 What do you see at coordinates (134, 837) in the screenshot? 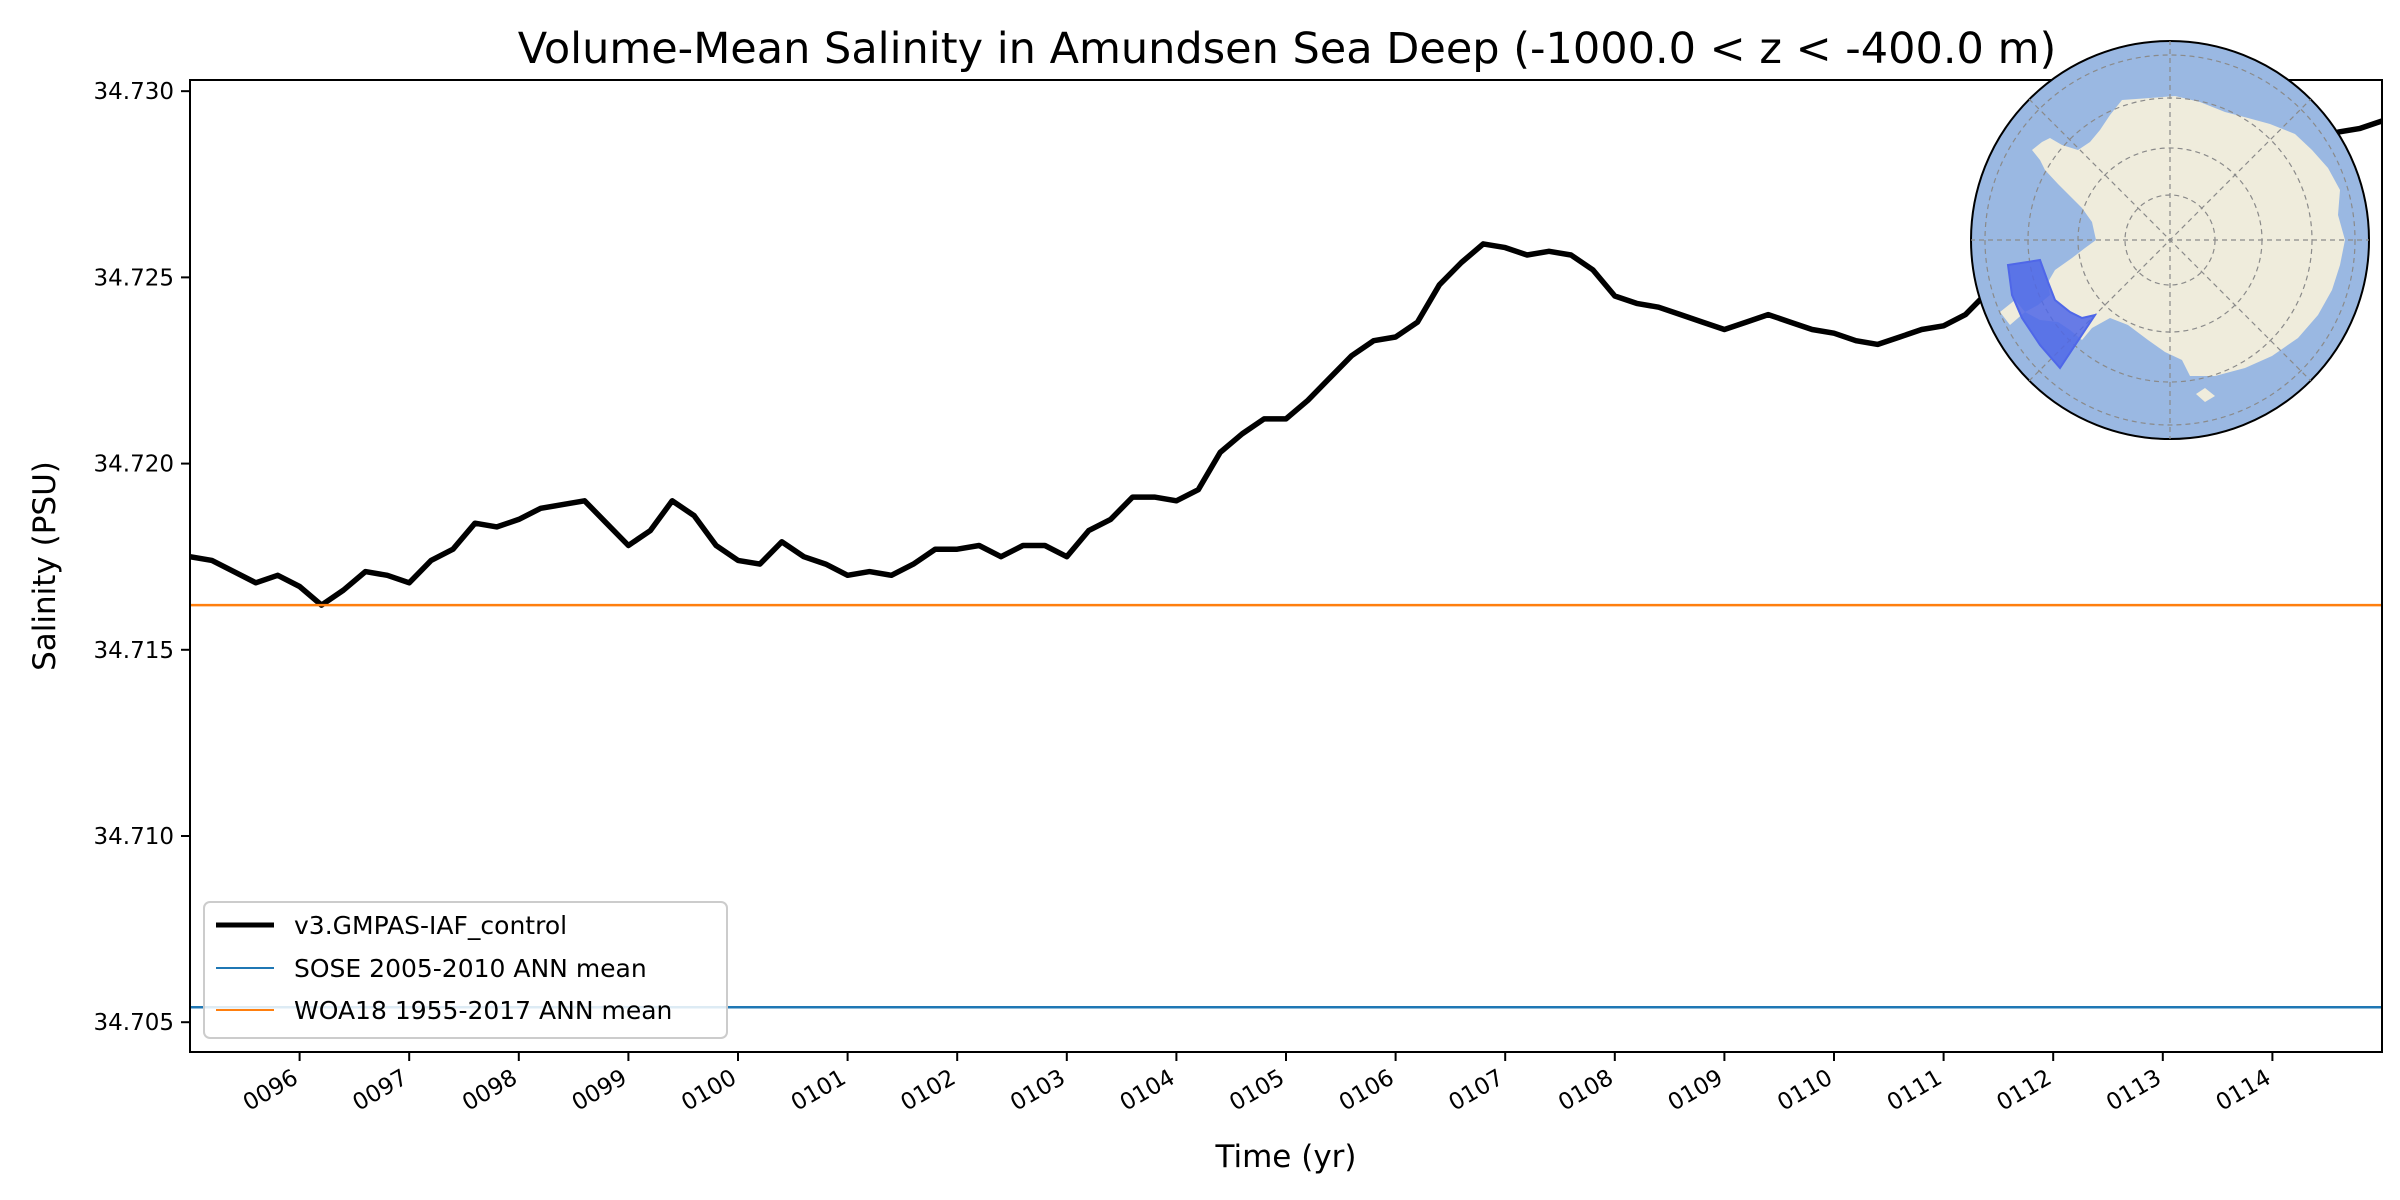
I see `y-tick-label: 34.710` at bounding box center [134, 837].